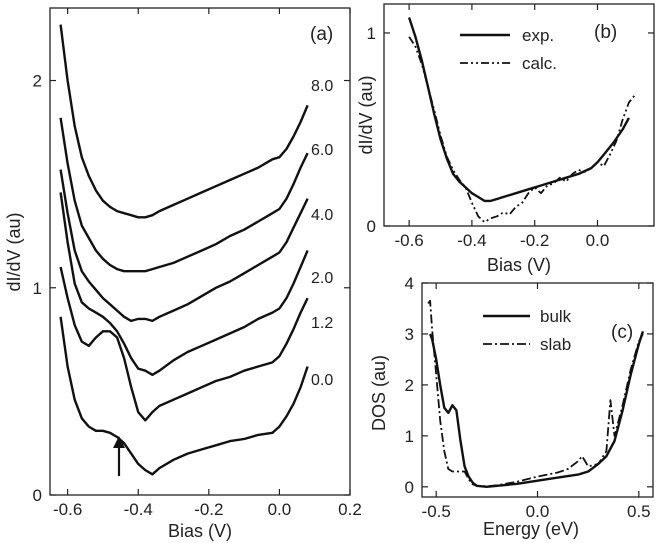 The width and height of the screenshot is (661, 543). I want to click on legend-item-exp: exp., so click(507, 35).